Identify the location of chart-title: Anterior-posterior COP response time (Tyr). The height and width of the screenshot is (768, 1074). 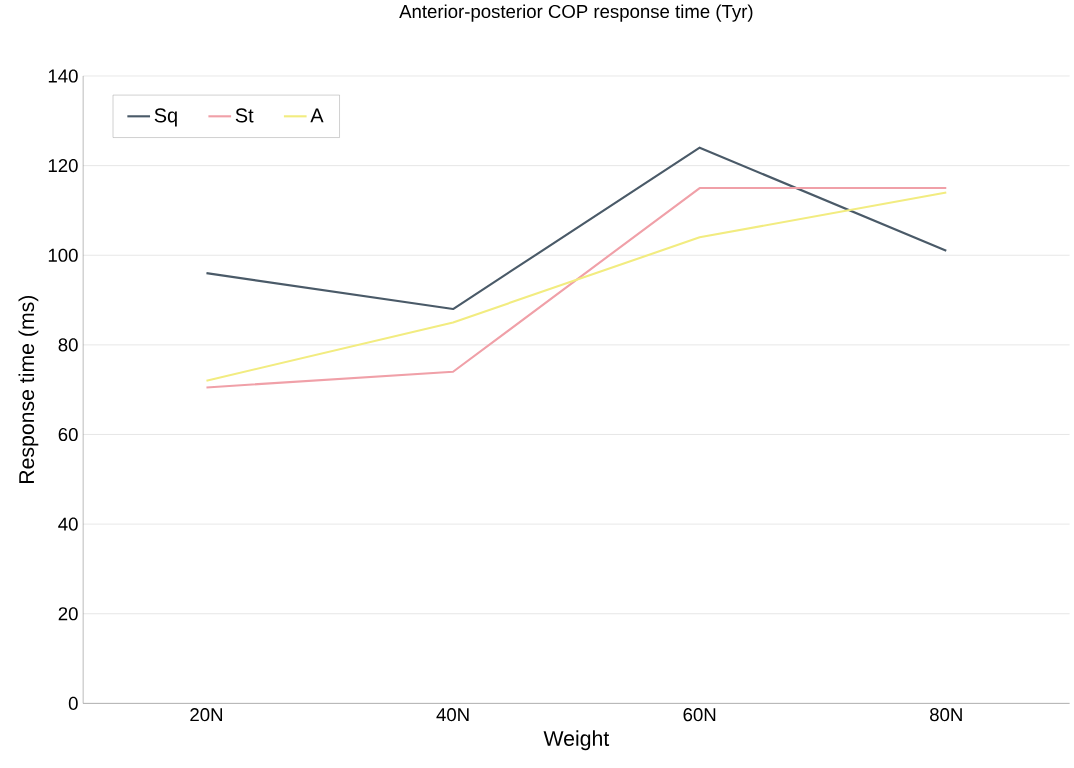
(576, 13).